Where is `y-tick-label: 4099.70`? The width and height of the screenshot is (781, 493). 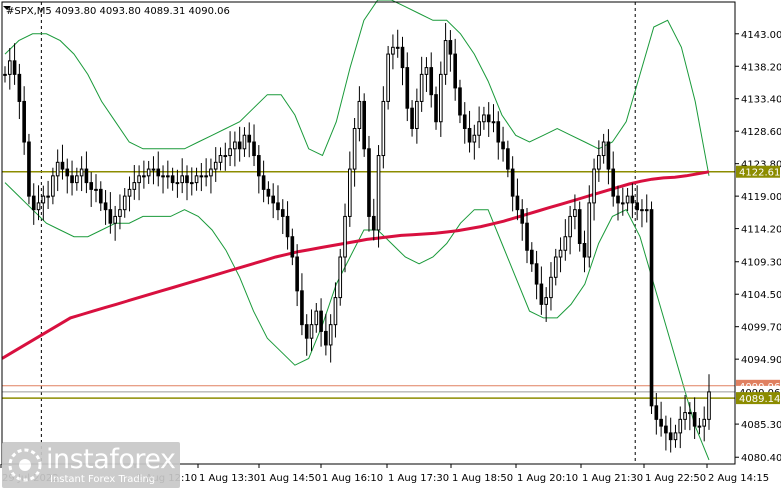
y-tick-label: 4099.70 is located at coordinates (761, 328).